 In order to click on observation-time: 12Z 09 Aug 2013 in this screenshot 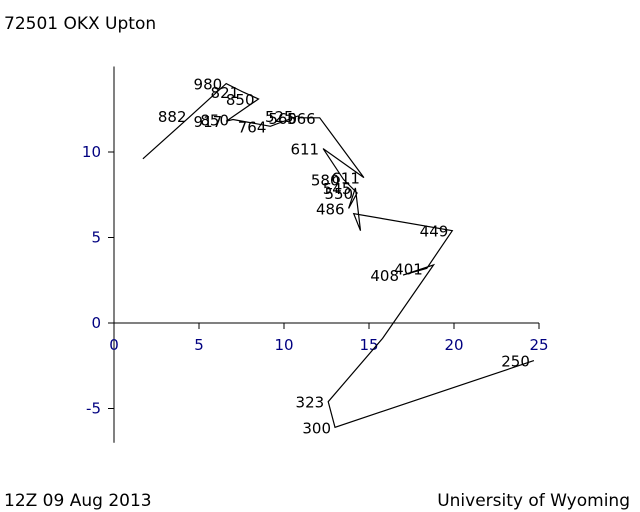, I will do `click(78, 501)`.